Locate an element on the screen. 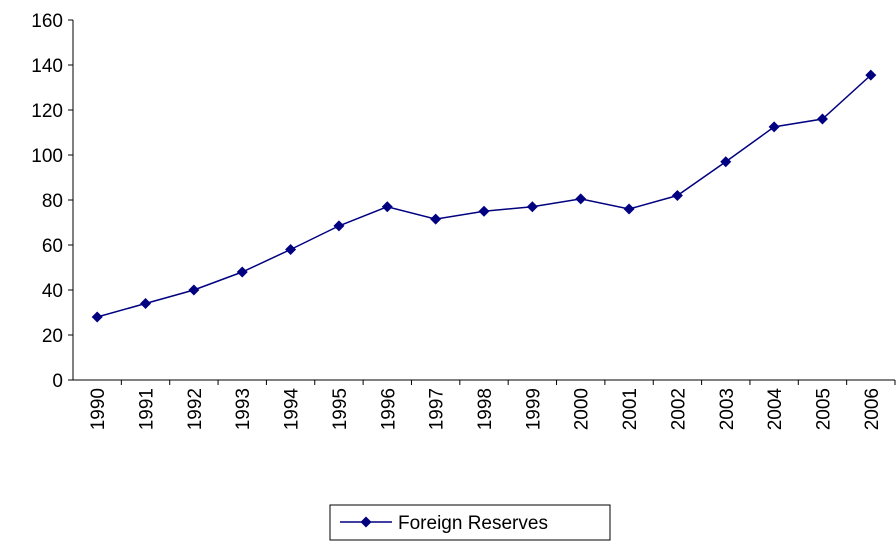 This screenshot has width=896, height=543. x-tick-label: 2003 is located at coordinates (727, 409).